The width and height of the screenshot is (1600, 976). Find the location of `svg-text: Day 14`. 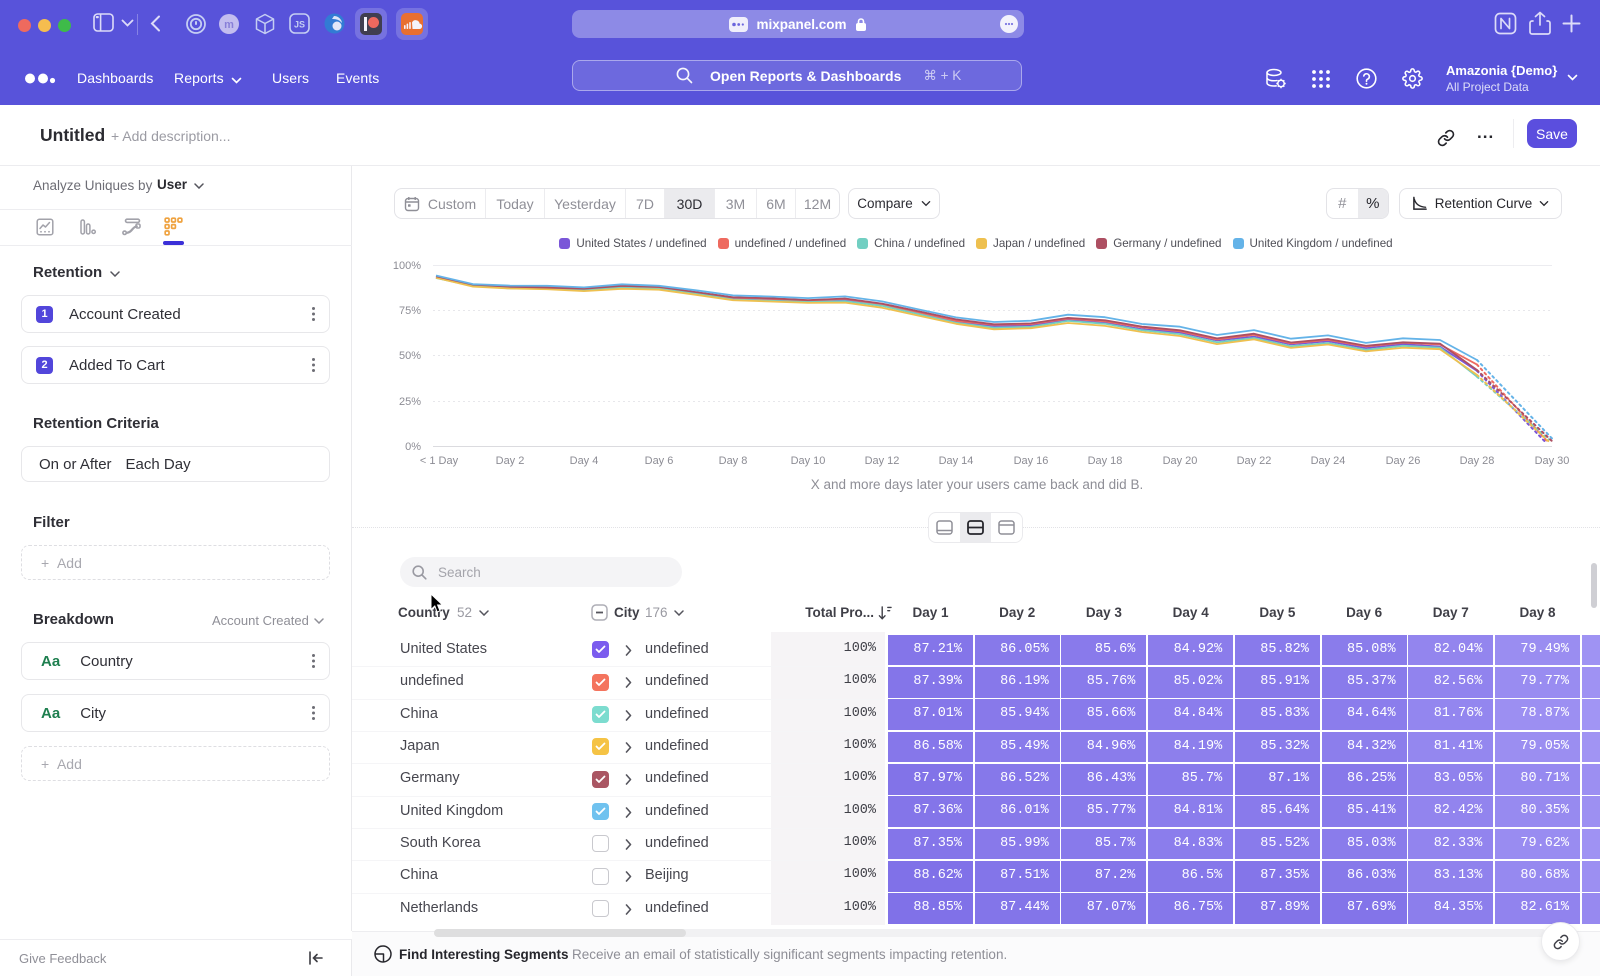

svg-text: Day 14 is located at coordinates (956, 461).